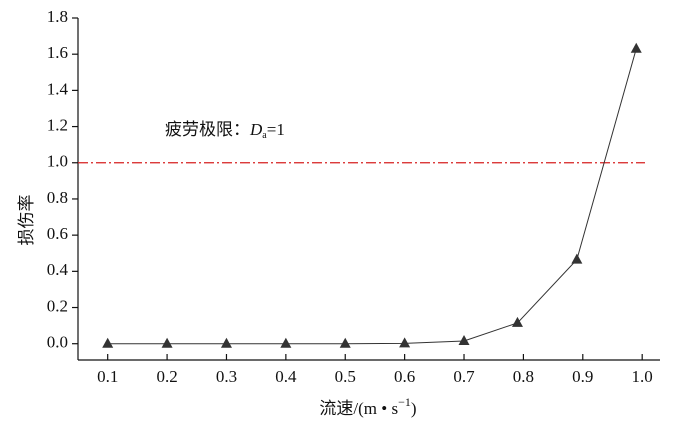 This screenshot has width=678, height=432. I want to click on x-tick-label: 0.5, so click(345, 376).